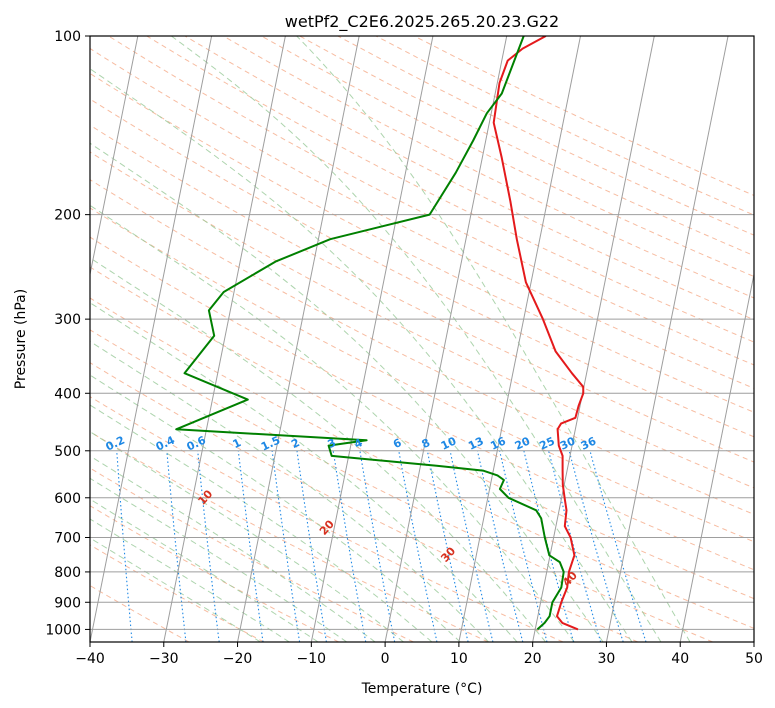 This screenshot has height=708, width=775. What do you see at coordinates (754, 659) in the screenshot?
I see `x-tick-label: 50` at bounding box center [754, 659].